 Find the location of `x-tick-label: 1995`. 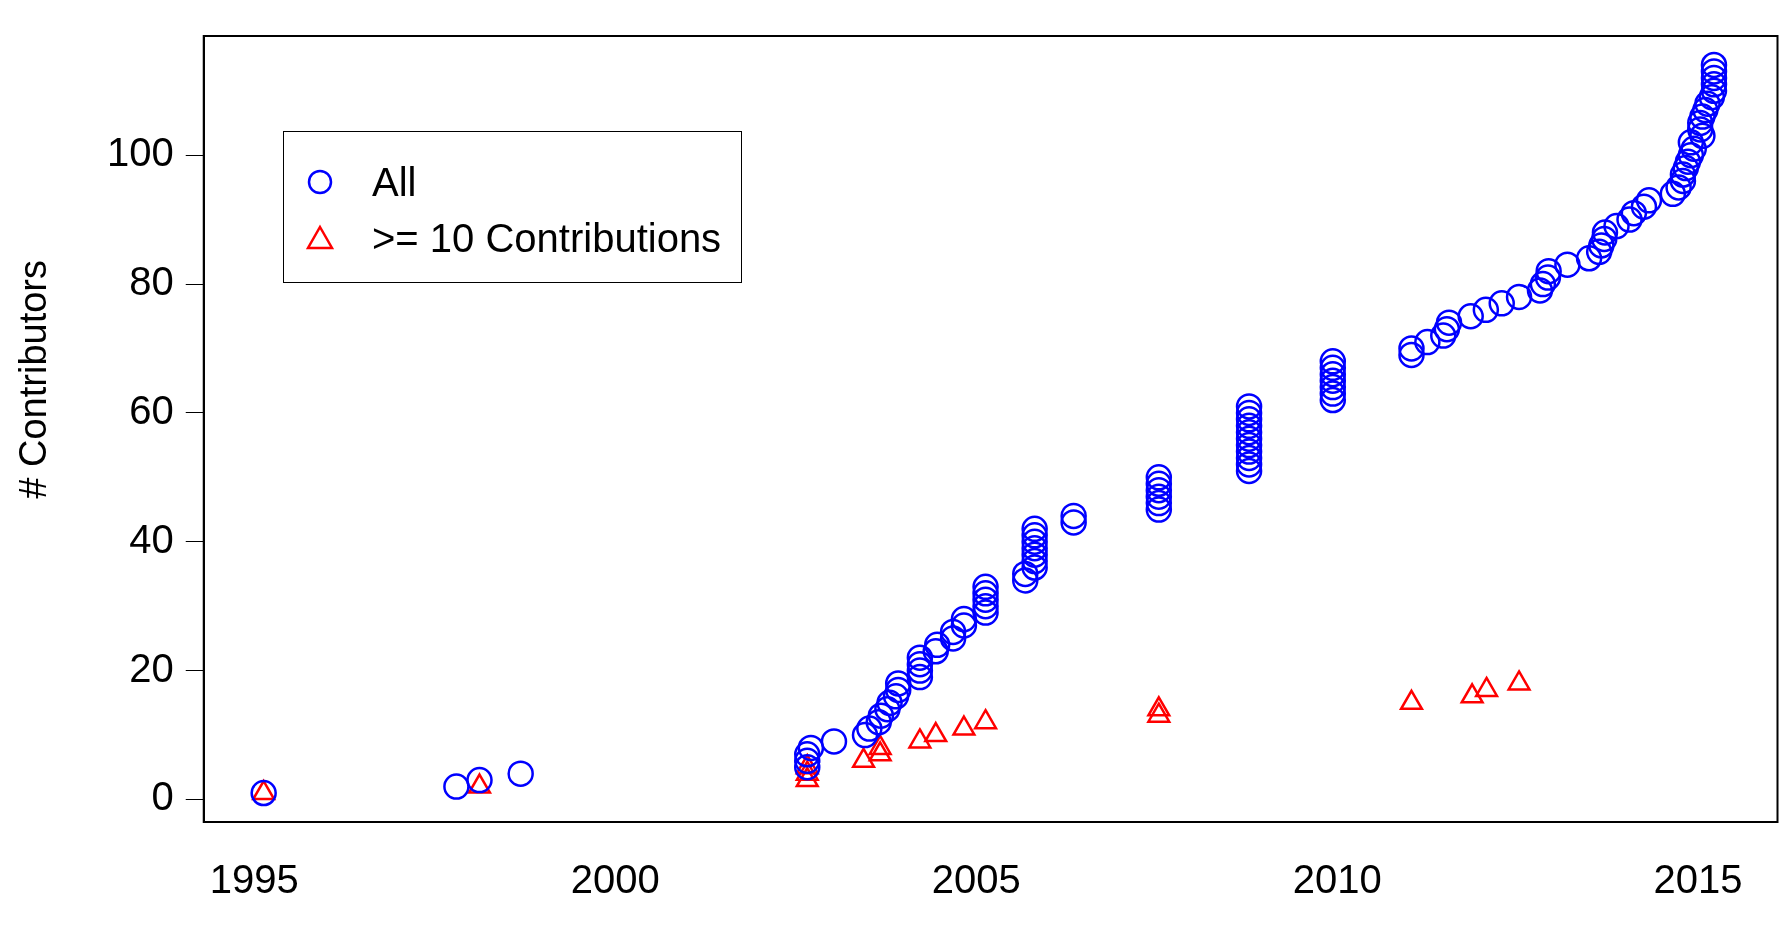

x-tick-label: 1995 is located at coordinates (254, 879).